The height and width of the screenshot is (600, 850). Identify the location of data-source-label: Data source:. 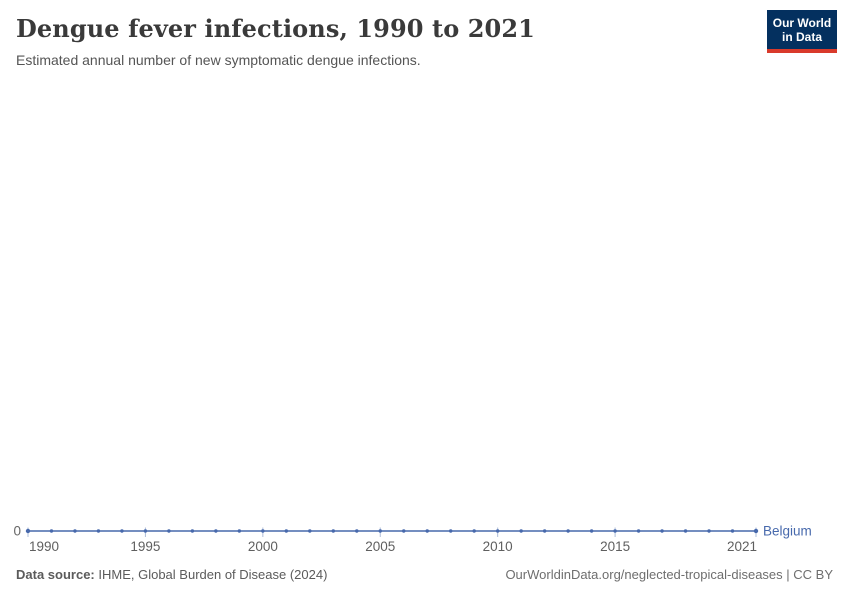
(55, 574).